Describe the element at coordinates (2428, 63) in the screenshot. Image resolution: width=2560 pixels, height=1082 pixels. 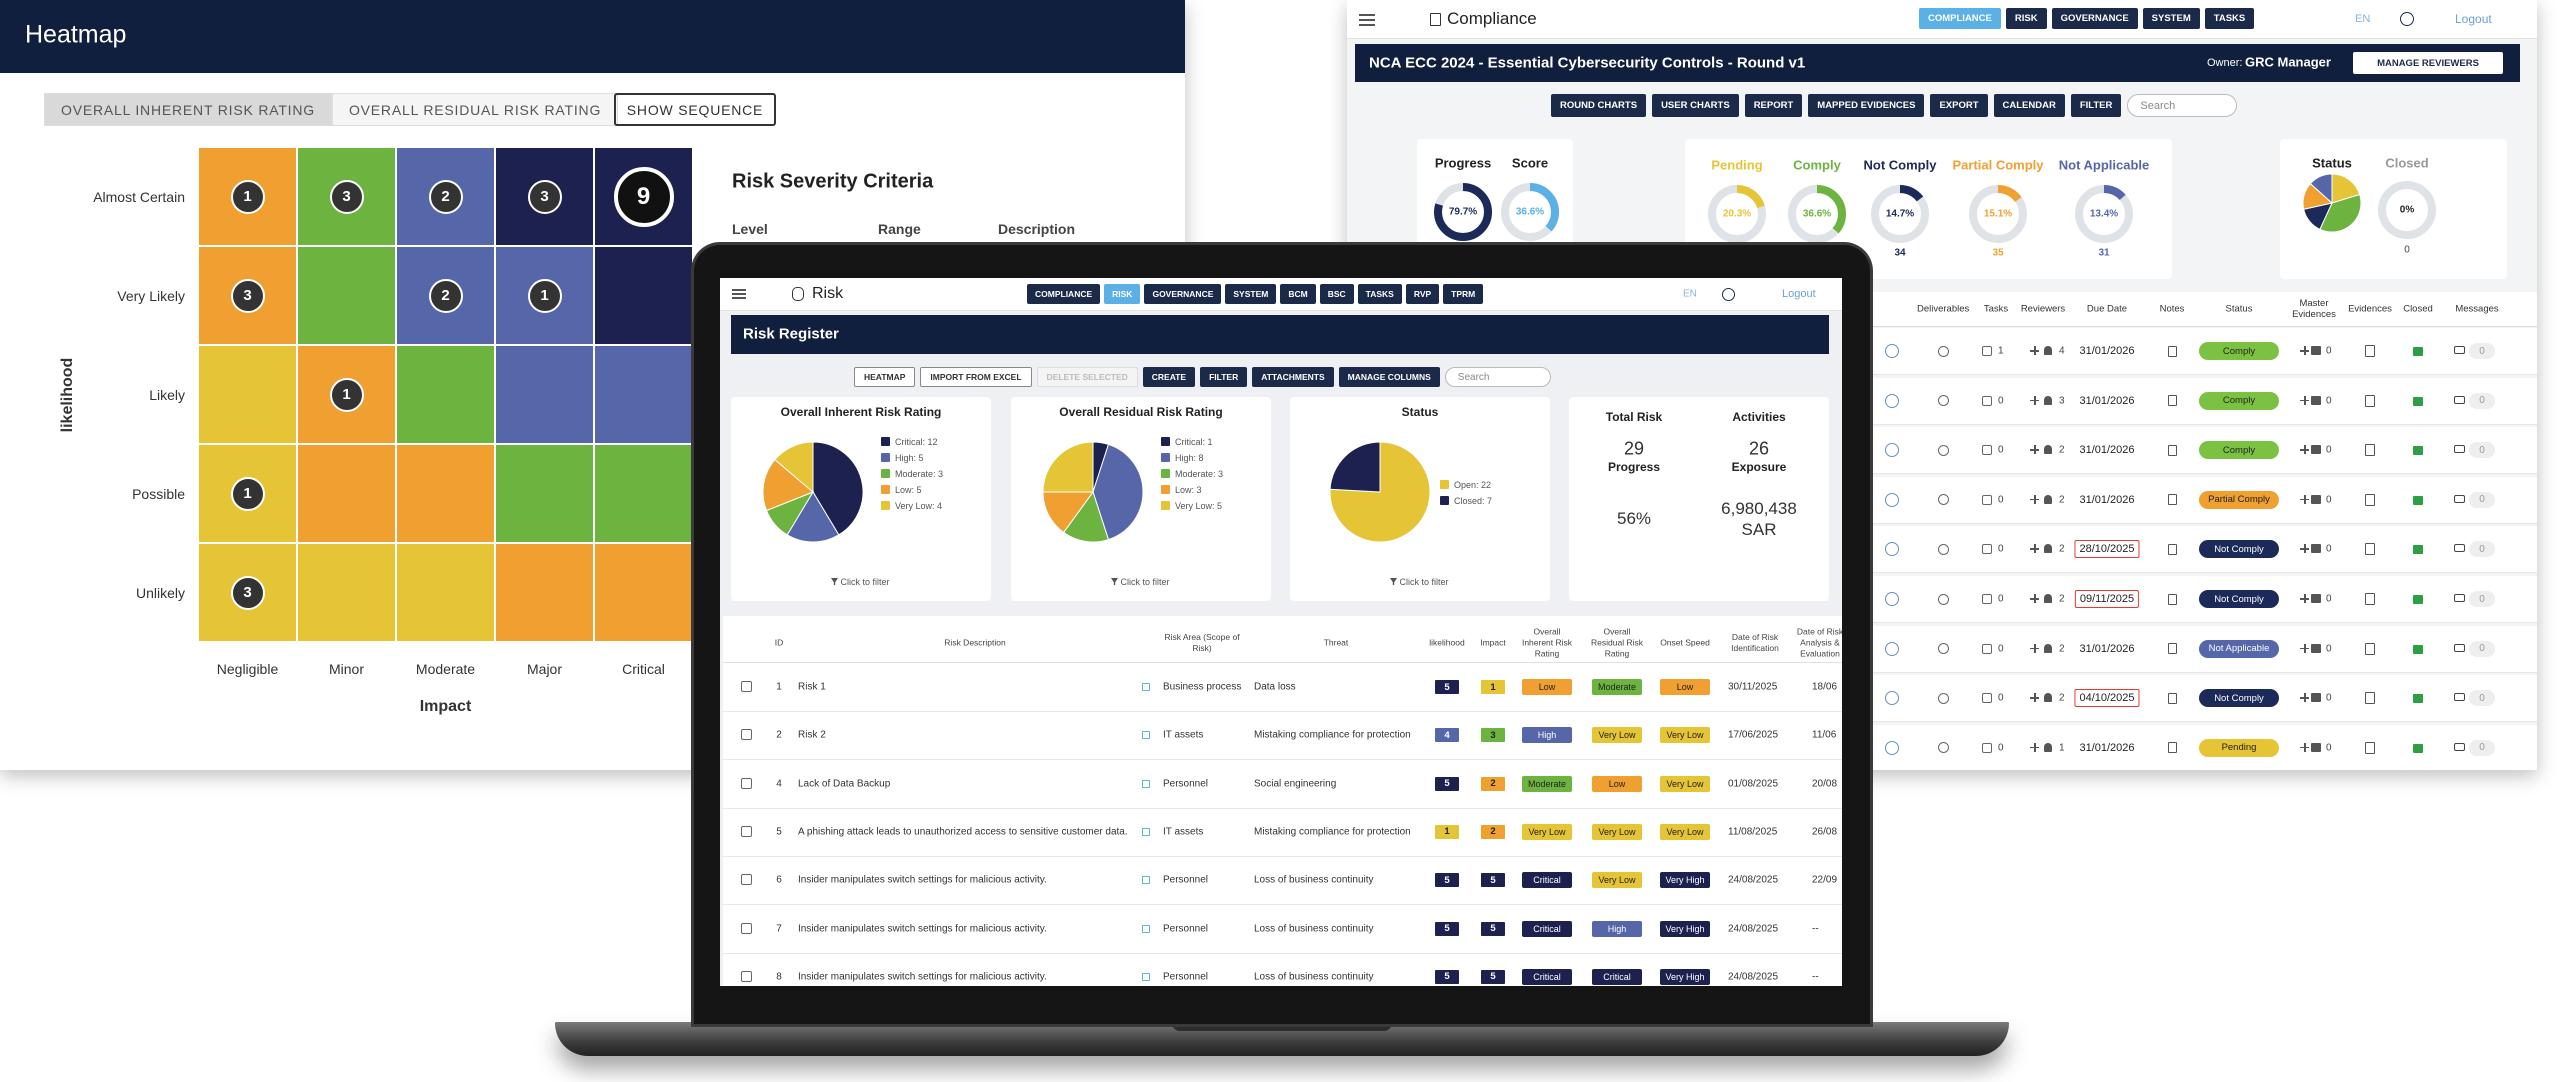
I see `manage-reviewers-button: MANAGE REVIEWERS` at that location.